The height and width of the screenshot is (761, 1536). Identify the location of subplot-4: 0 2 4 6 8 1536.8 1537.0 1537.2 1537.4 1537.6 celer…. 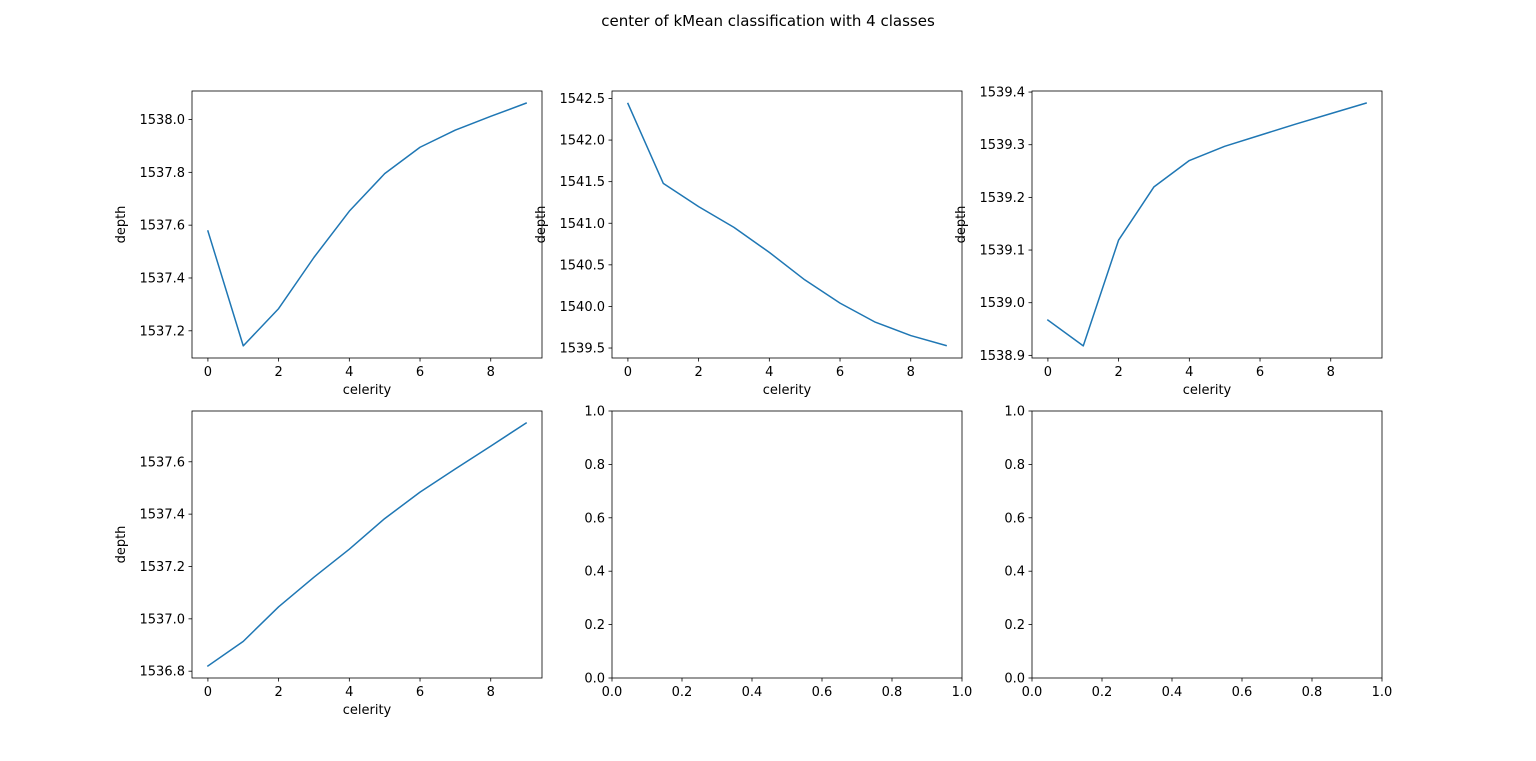
(328, 564).